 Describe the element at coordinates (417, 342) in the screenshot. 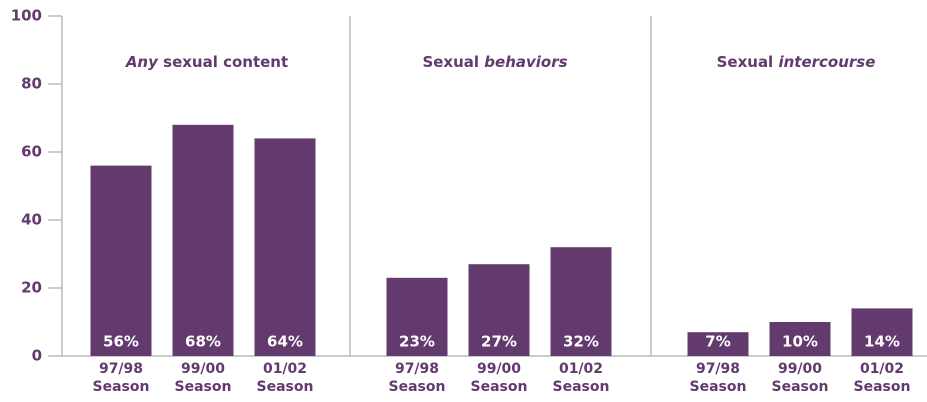

I see `value-label: 23%` at that location.